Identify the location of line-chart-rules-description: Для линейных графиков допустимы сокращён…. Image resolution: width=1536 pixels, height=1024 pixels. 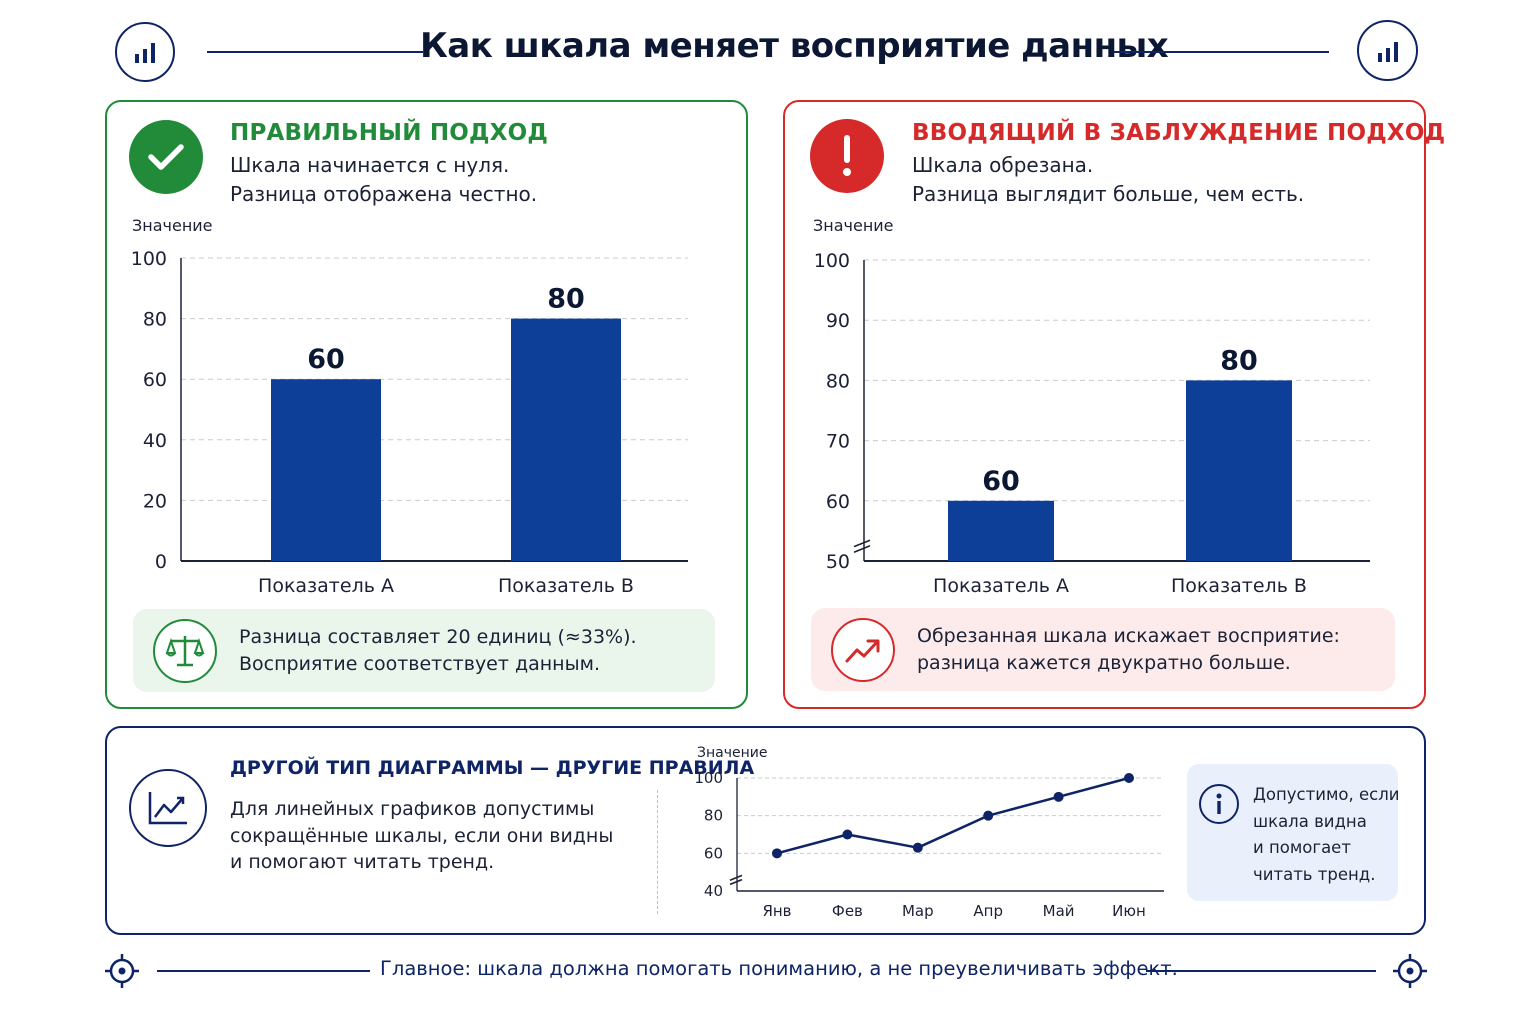
(421, 836).